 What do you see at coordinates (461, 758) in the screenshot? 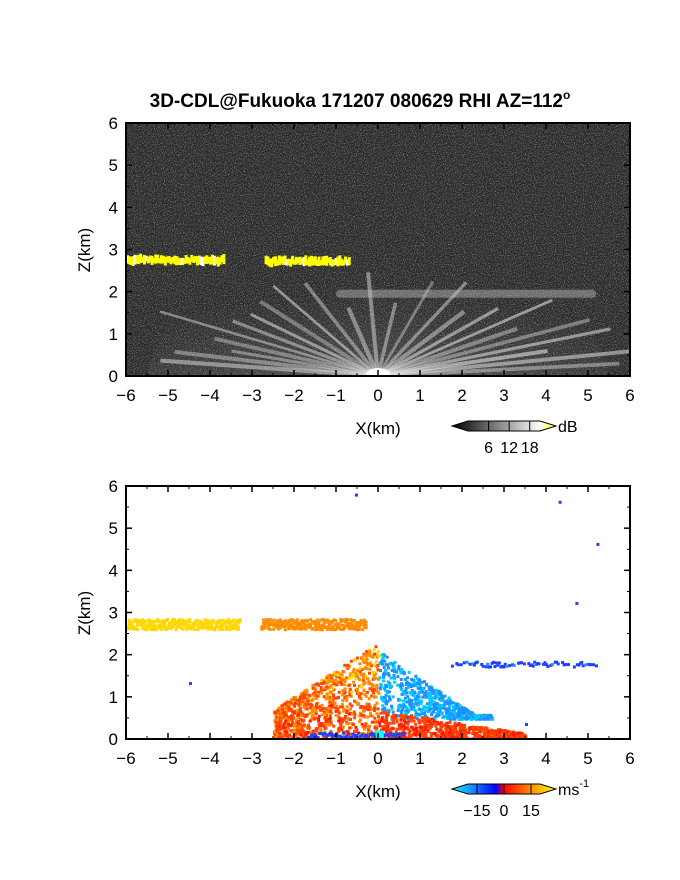
I see `velocity-x-tick-label: 2` at bounding box center [461, 758].